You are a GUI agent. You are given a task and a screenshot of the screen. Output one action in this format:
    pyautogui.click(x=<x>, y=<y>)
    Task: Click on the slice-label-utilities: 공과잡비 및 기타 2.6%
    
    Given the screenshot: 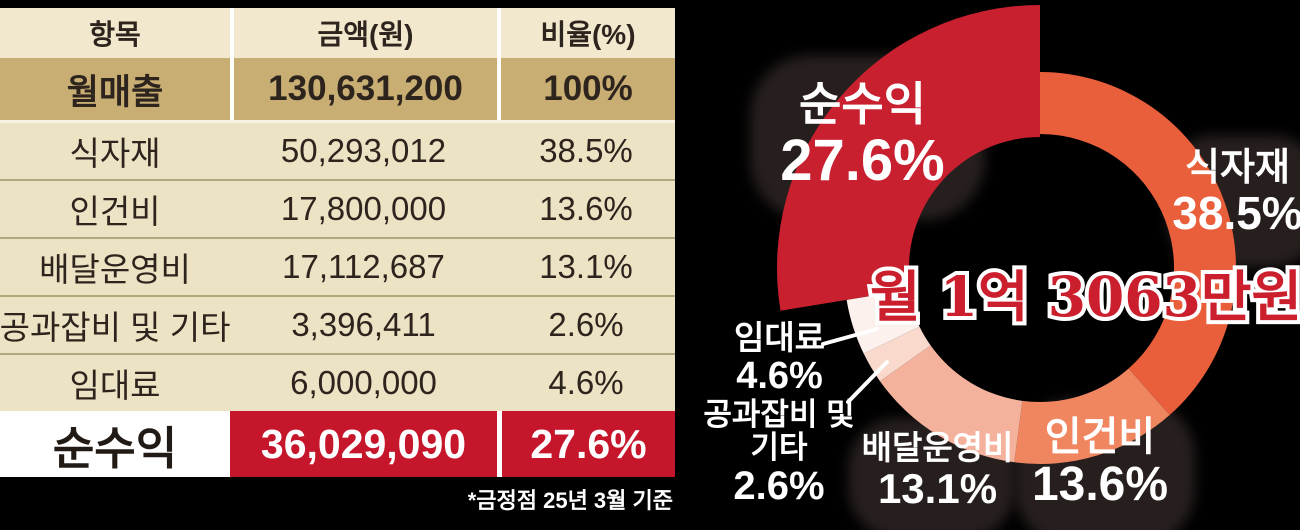 What is the action you would take?
    pyautogui.click(x=779, y=453)
    